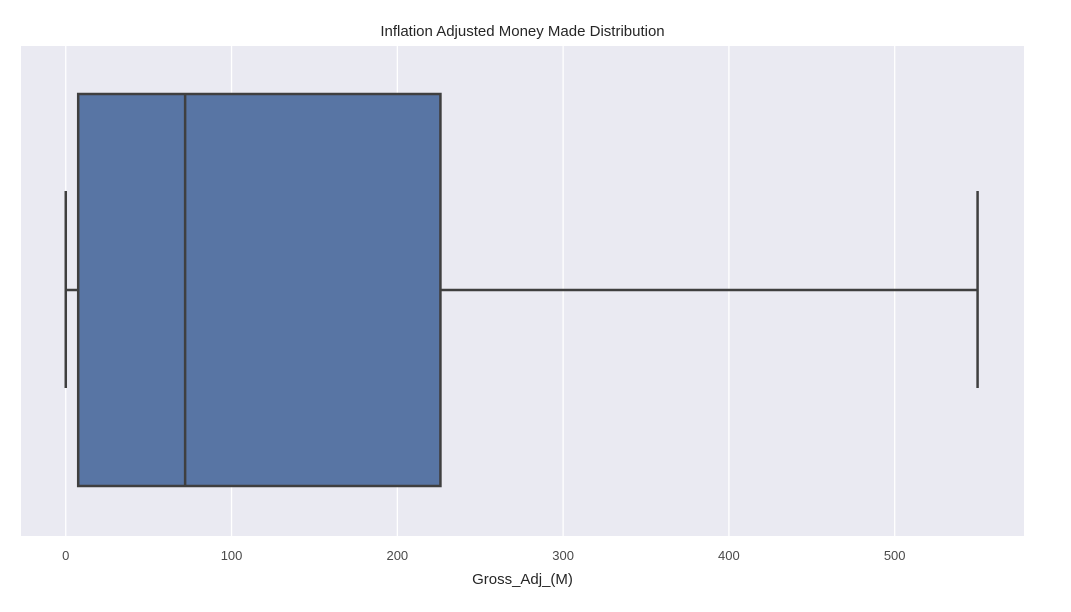 Image resolution: width=1071 pixels, height=612 pixels. What do you see at coordinates (397, 555) in the screenshot?
I see `x-tick-label-200: 200` at bounding box center [397, 555].